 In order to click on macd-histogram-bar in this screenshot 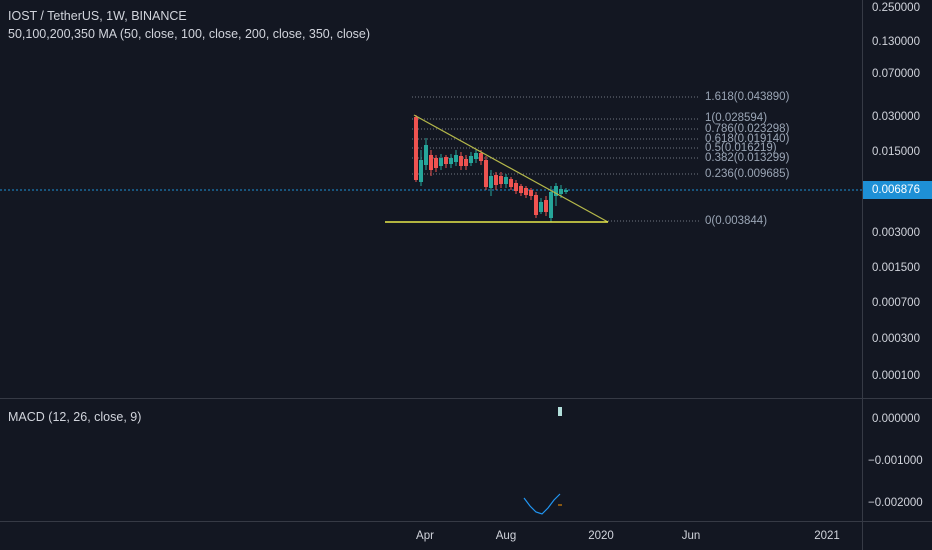, I will do `click(560, 411)`.